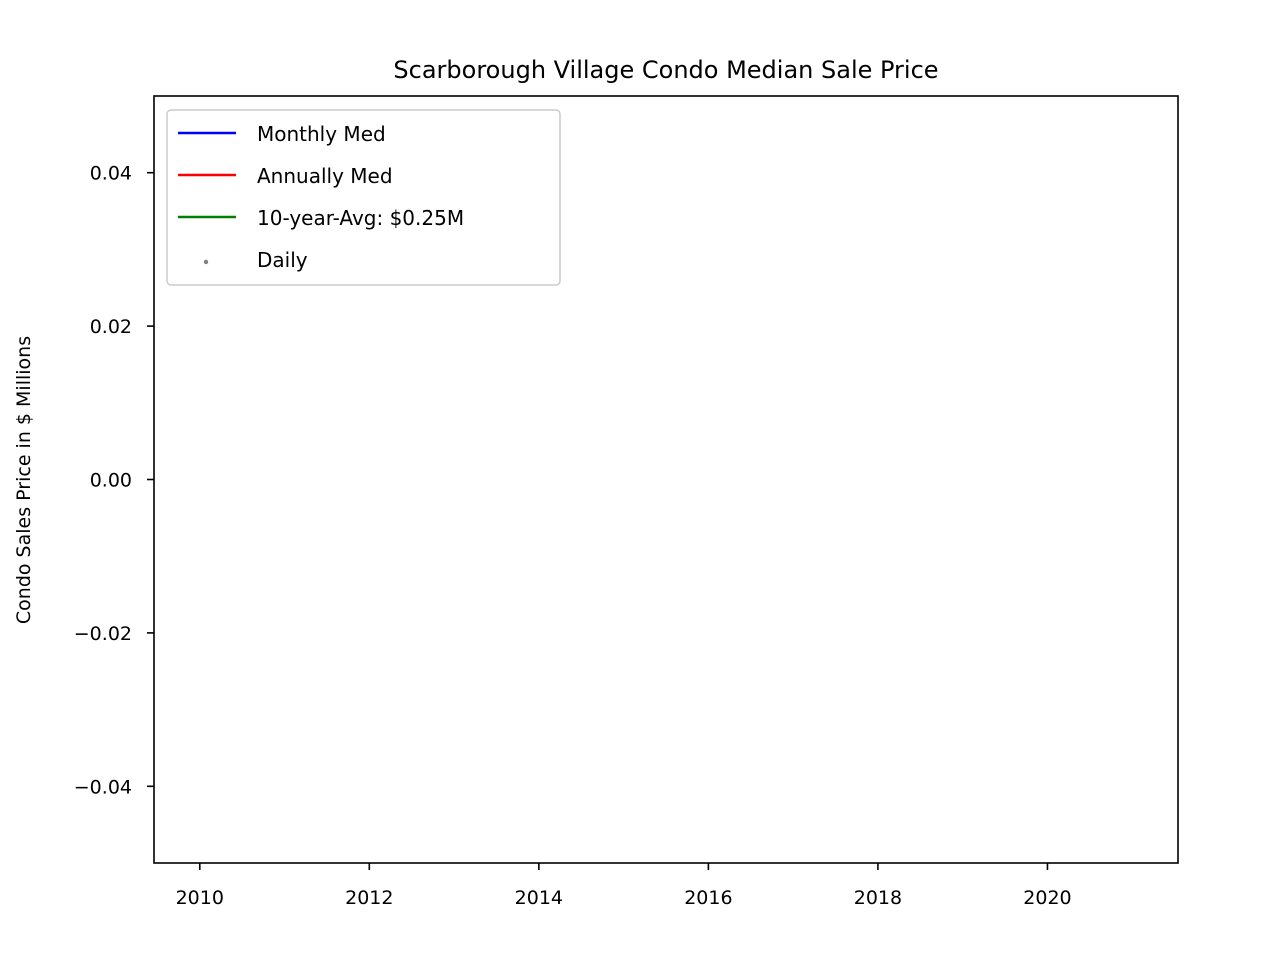 This screenshot has width=1280, height=960. Describe the element at coordinates (878, 898) in the screenshot. I see `x-tick-label: 2018` at that location.